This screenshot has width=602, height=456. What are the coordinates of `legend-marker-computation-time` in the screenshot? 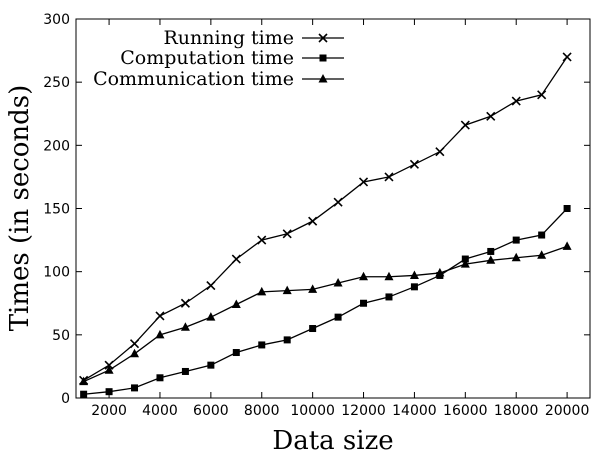 It's located at (323, 58).